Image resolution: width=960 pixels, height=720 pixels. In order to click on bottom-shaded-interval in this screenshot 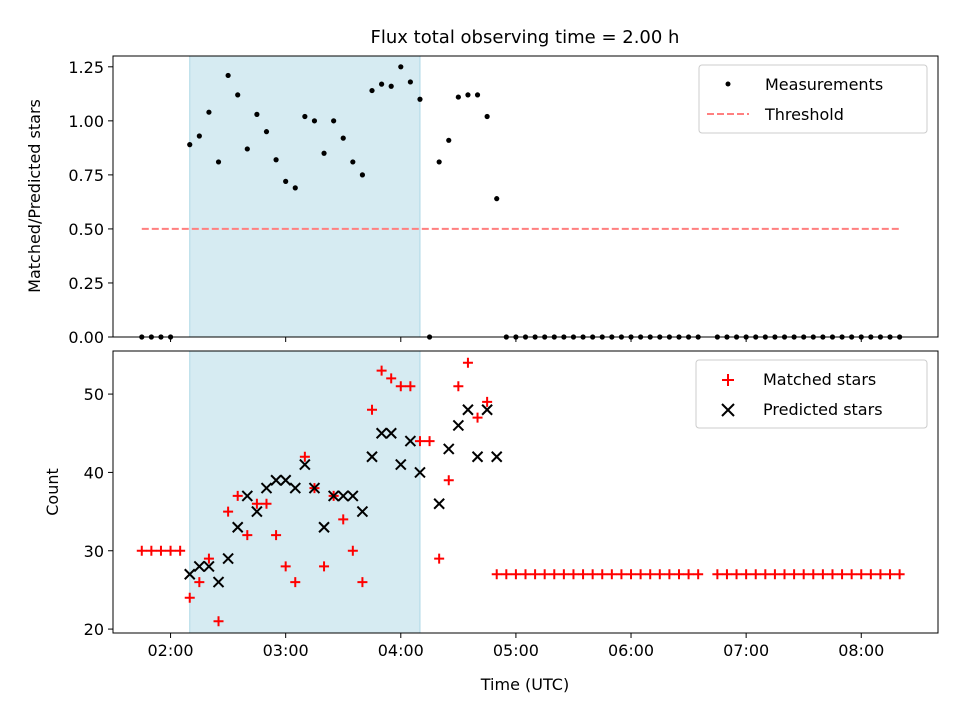, I will do `click(305, 492)`.